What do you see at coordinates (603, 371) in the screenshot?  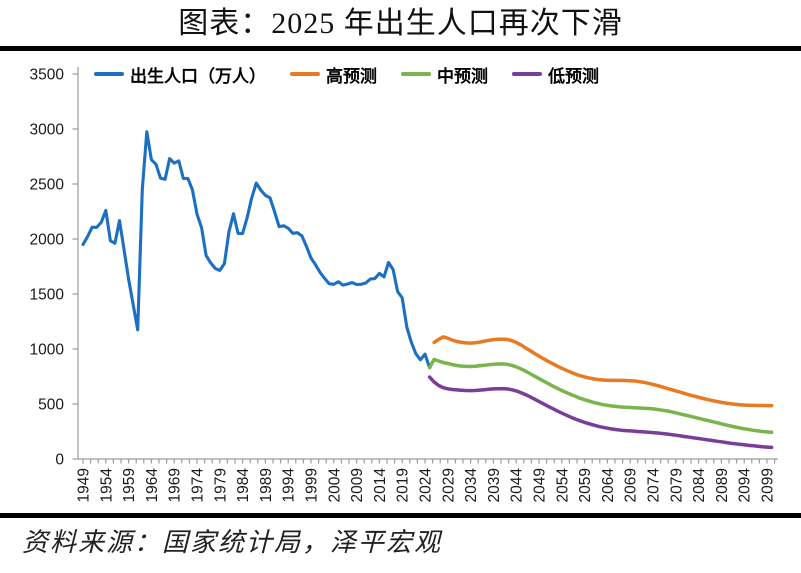 I see `series-high-line` at bounding box center [603, 371].